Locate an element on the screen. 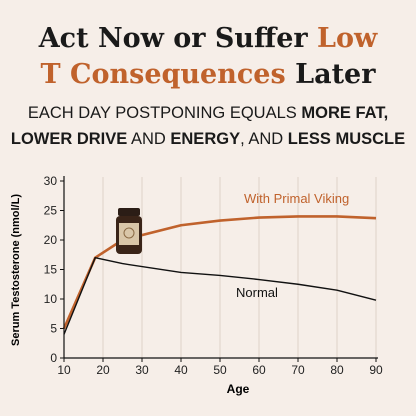 The height and width of the screenshot is (416, 416). x-tick-label: 60 is located at coordinates (259, 370).